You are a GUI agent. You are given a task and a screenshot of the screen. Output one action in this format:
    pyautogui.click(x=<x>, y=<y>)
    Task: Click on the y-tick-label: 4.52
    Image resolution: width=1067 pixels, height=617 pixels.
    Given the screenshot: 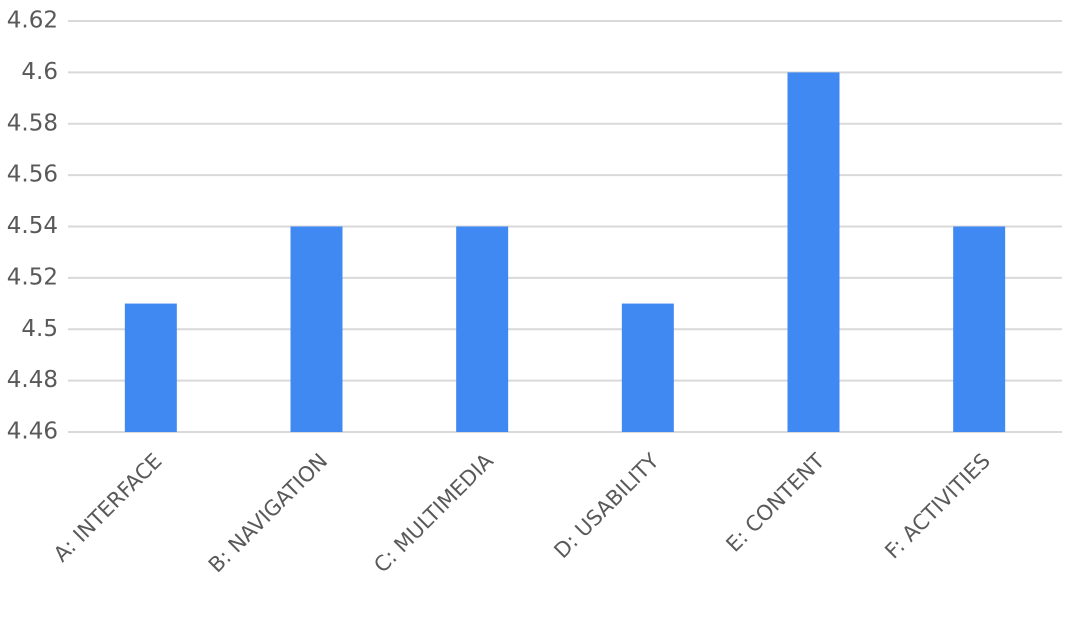 What is the action you would take?
    pyautogui.click(x=32, y=277)
    